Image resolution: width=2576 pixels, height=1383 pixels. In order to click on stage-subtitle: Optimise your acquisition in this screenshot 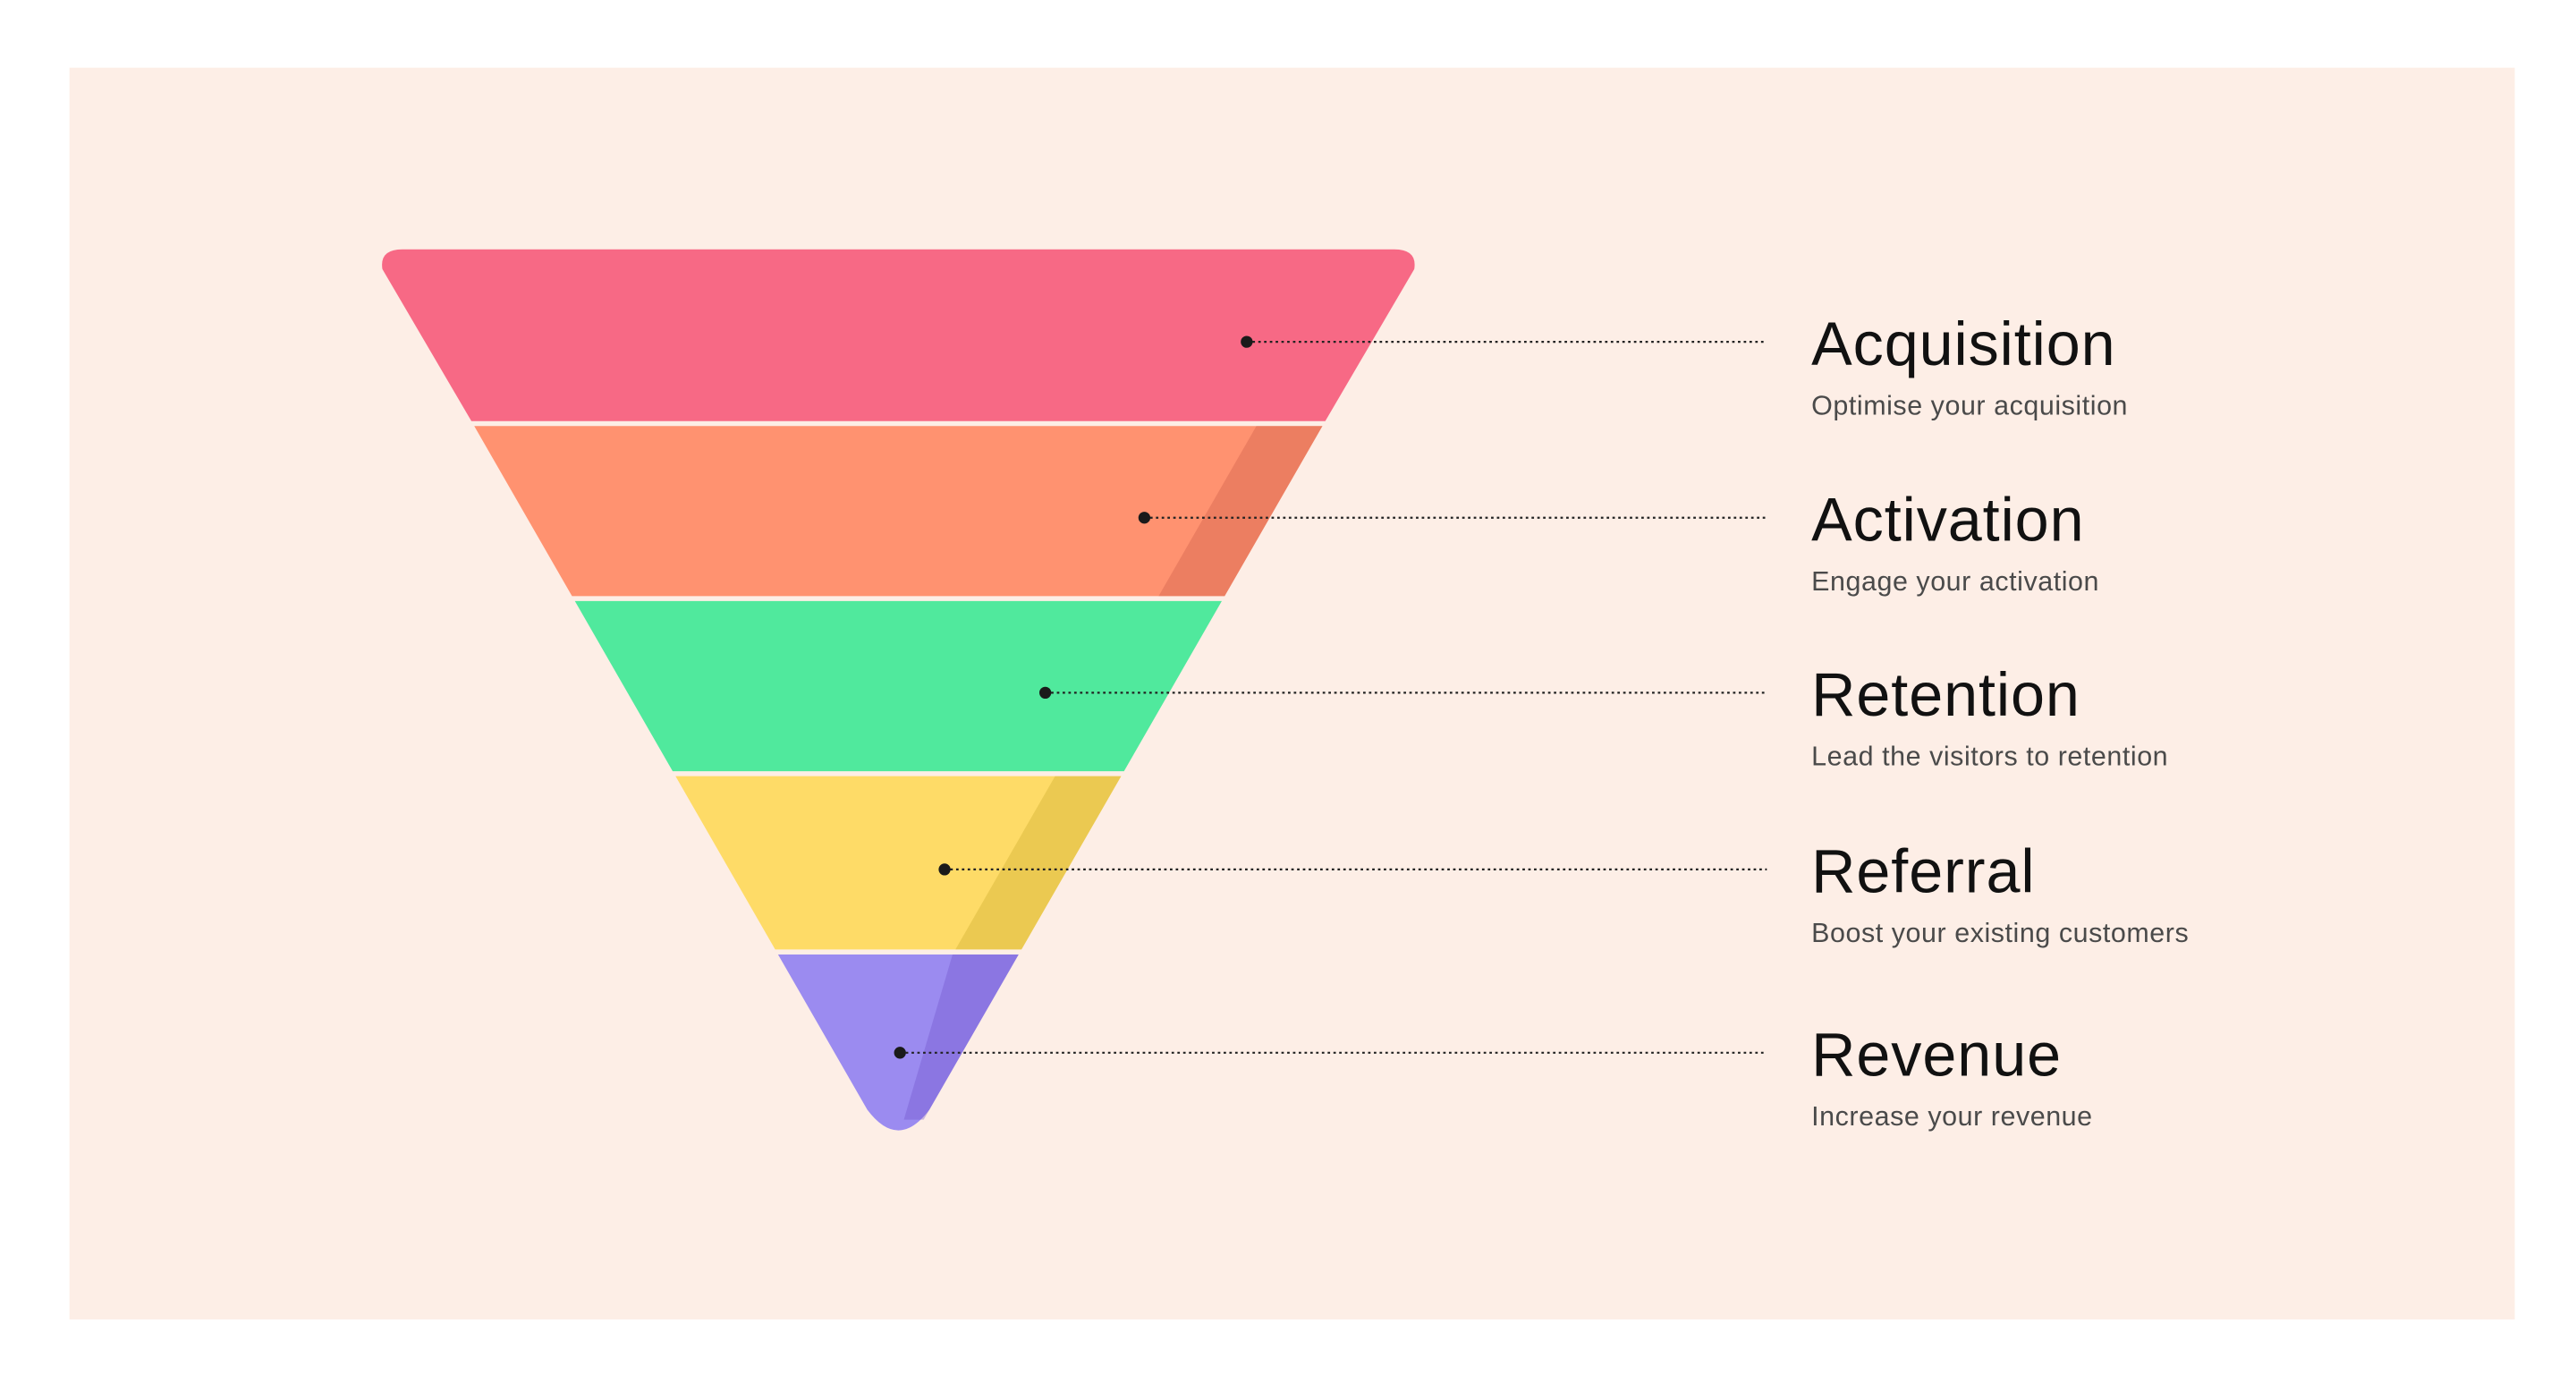, I will do `click(1969, 405)`.